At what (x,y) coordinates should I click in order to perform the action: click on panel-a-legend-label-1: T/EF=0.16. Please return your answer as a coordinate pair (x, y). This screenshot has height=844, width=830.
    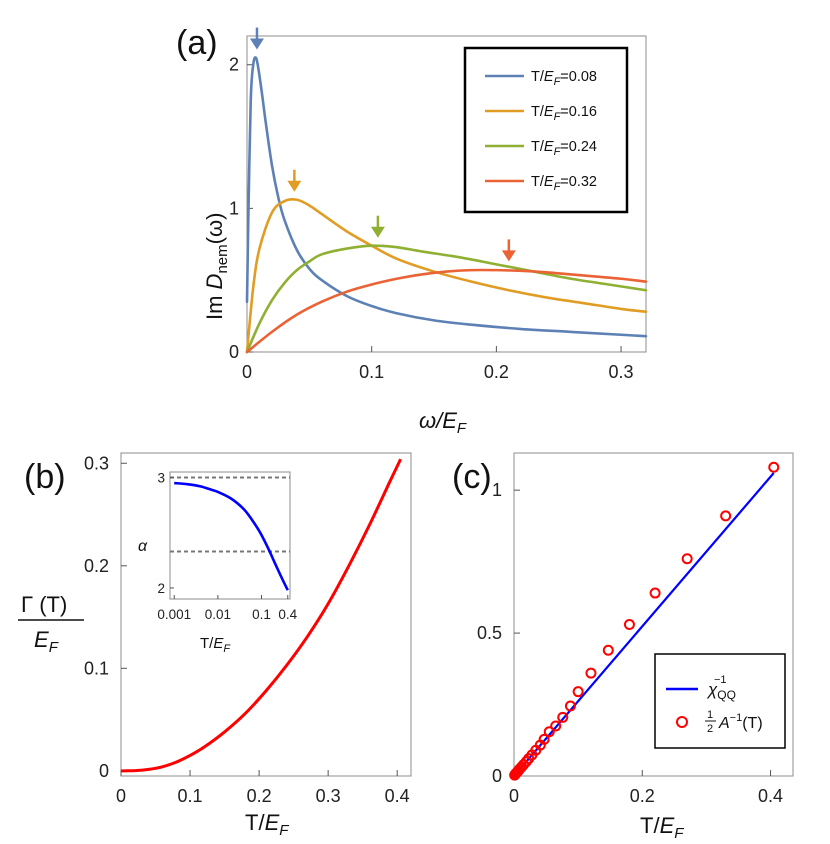
    Looking at the image, I should click on (564, 113).